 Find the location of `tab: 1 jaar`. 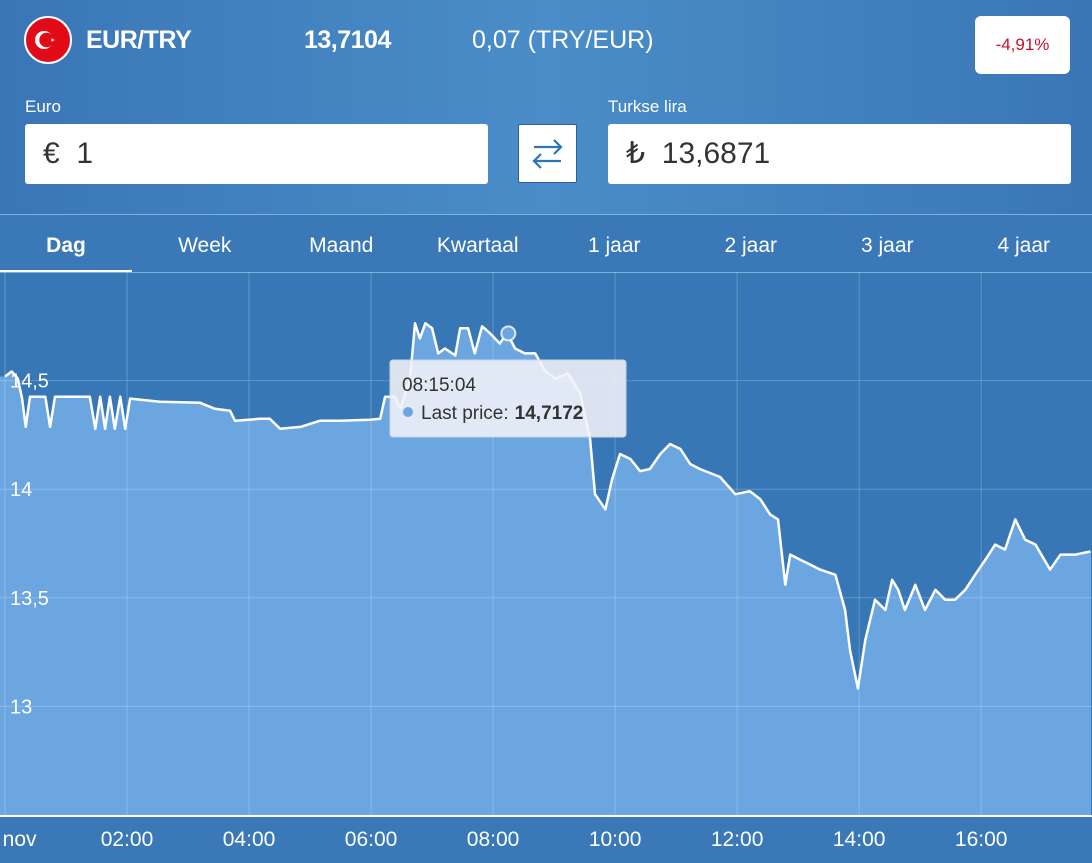

tab: 1 jaar is located at coordinates (614, 245).